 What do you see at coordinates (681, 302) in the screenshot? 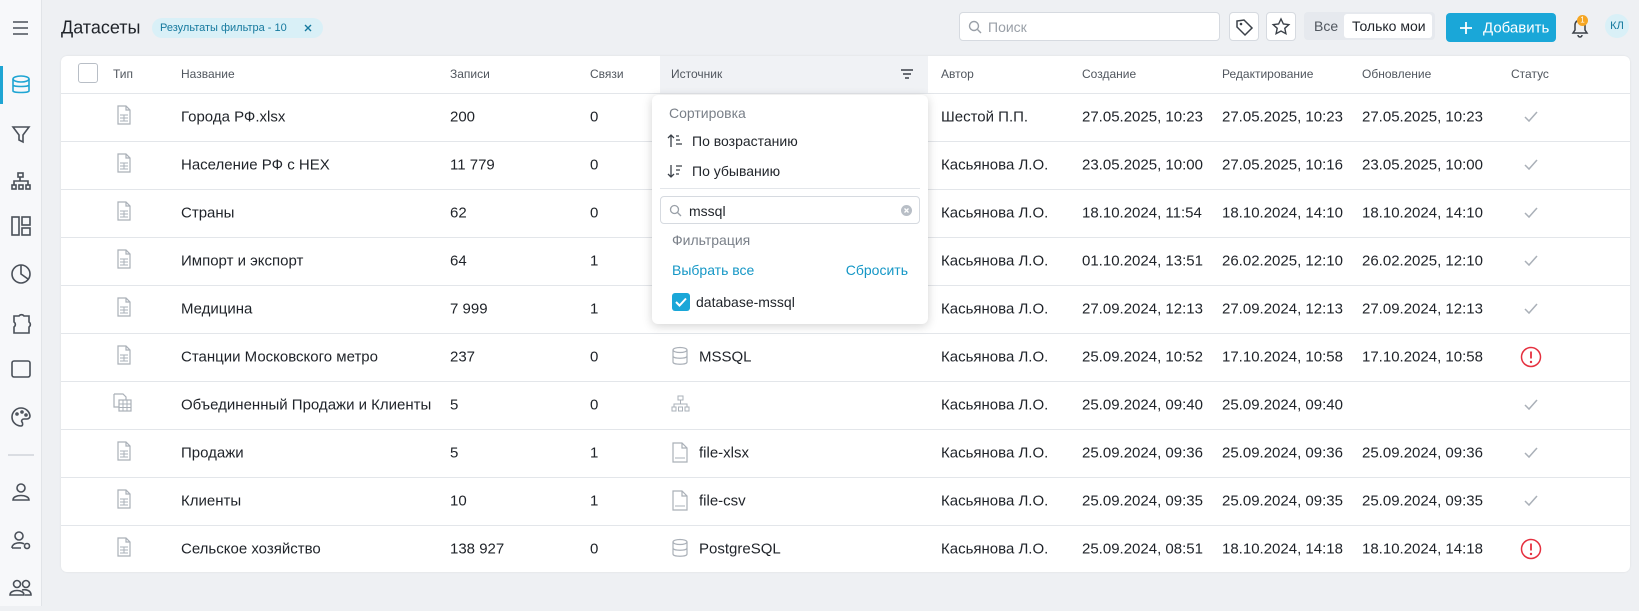
I see `option-checkbox` at bounding box center [681, 302].